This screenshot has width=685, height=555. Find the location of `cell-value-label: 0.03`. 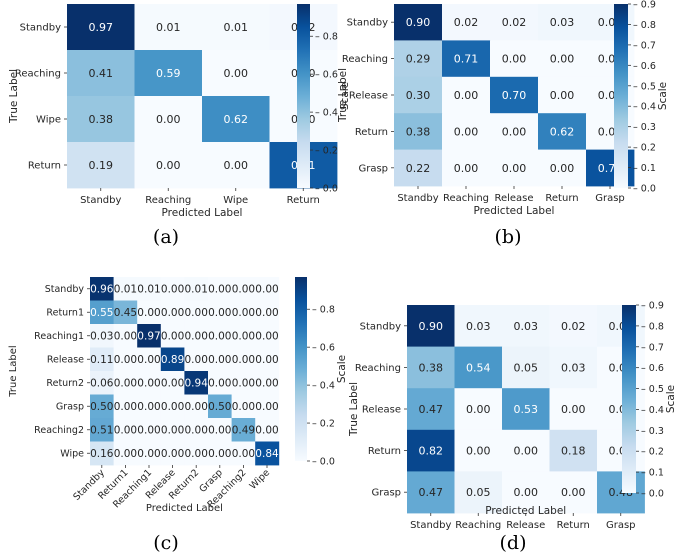

cell-value-label: 0.03 is located at coordinates (478, 326).